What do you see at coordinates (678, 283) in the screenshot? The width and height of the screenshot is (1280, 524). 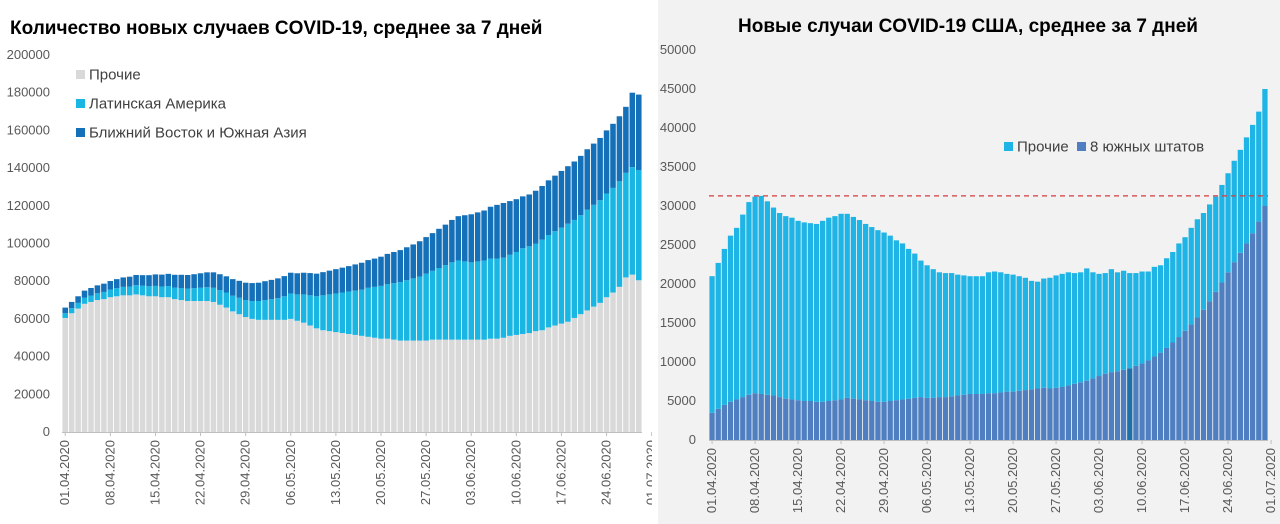 I see `y-tick-label: 20000` at bounding box center [678, 283].